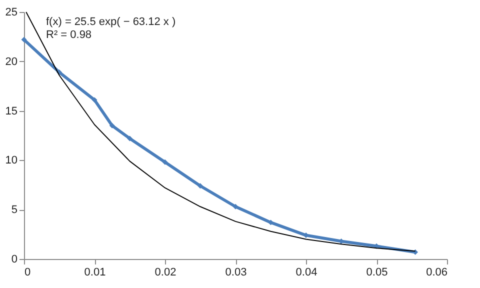 This screenshot has width=480, height=288. Describe the element at coordinates (236, 272) in the screenshot. I see `x-tick-label: 0.03` at that location.